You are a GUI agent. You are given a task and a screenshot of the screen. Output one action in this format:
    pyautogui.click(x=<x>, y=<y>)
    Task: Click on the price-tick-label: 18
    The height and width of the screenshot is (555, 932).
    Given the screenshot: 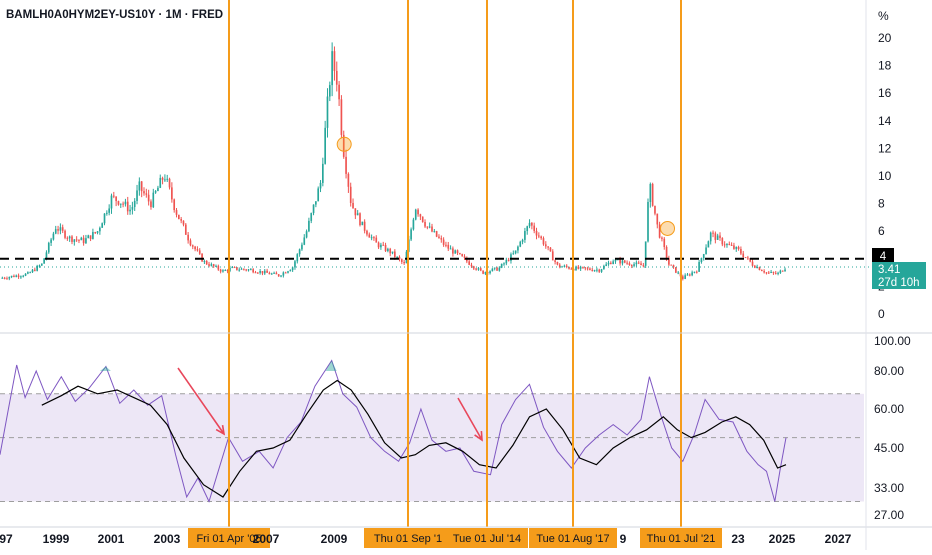 What is the action you would take?
    pyautogui.click(x=885, y=66)
    